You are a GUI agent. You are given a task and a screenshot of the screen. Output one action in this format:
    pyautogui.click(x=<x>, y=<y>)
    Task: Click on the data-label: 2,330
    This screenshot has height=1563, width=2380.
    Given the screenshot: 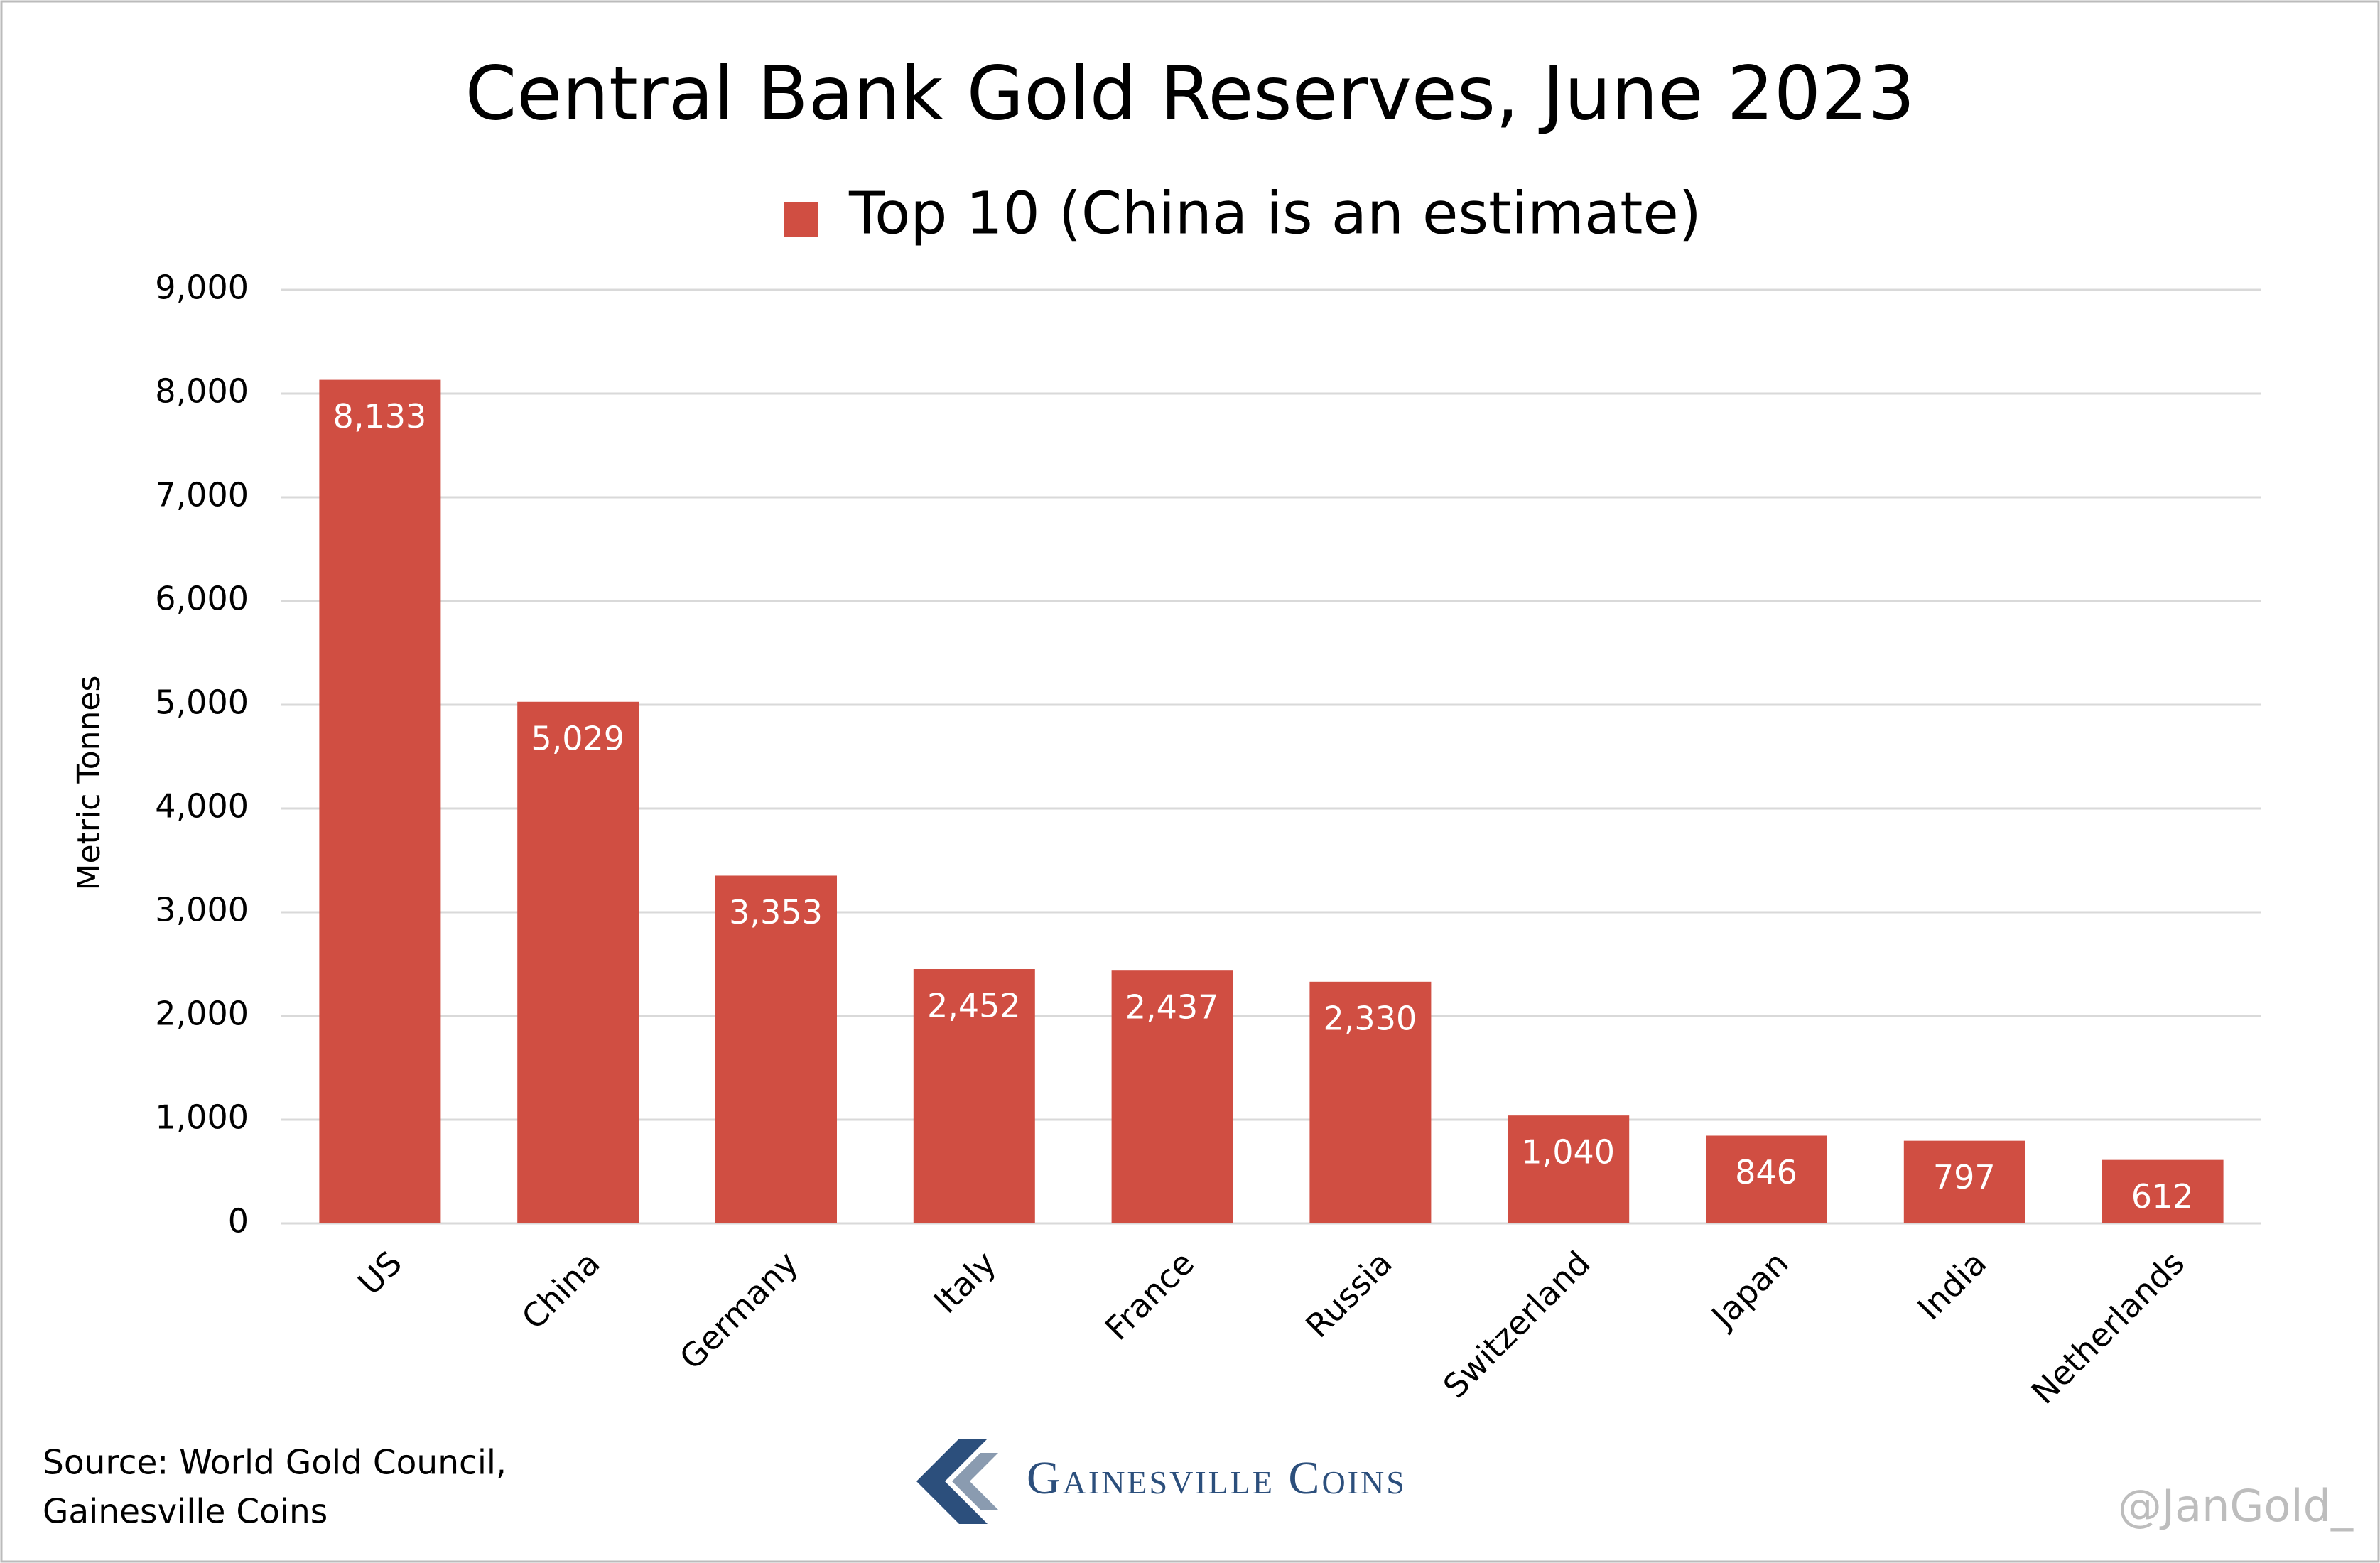 What is the action you would take?
    pyautogui.click(x=1370, y=1018)
    